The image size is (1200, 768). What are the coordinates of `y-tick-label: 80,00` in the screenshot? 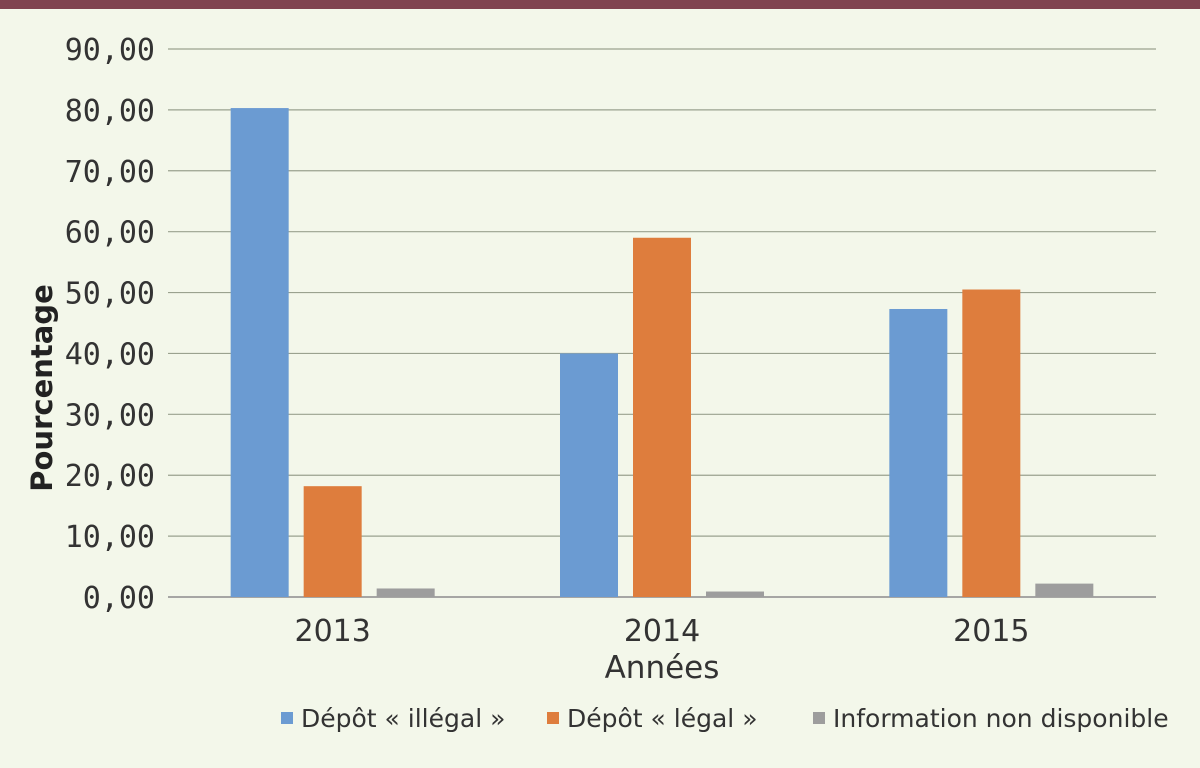 It's located at (110, 111).